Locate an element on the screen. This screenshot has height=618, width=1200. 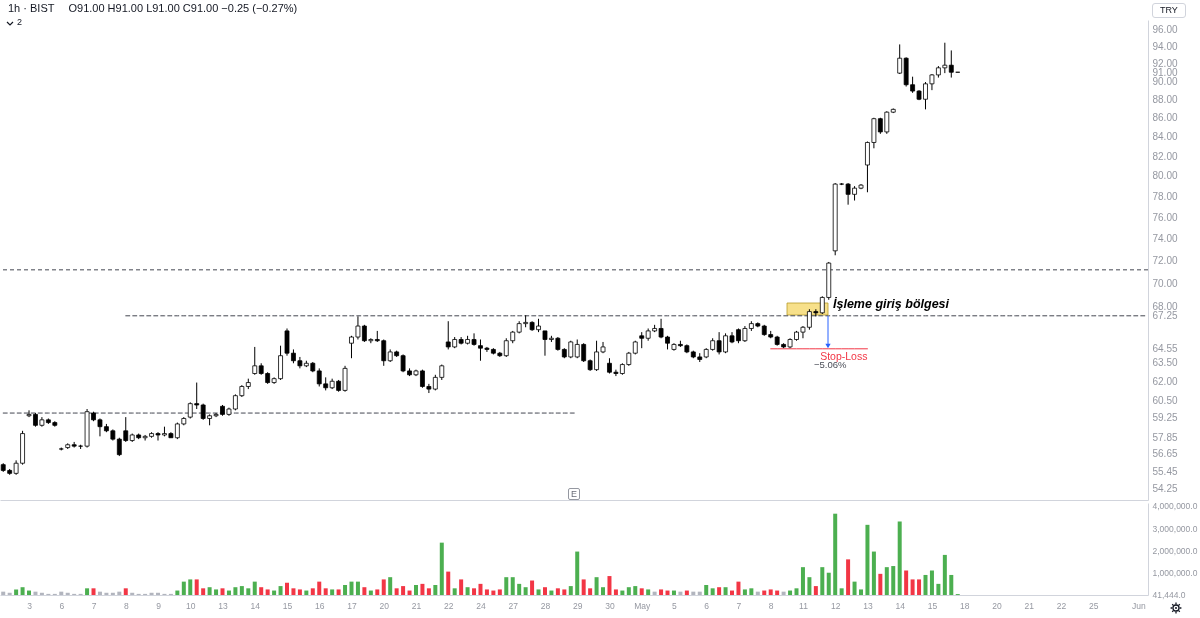
y-tick-label: 62.00 is located at coordinates (1165, 381).